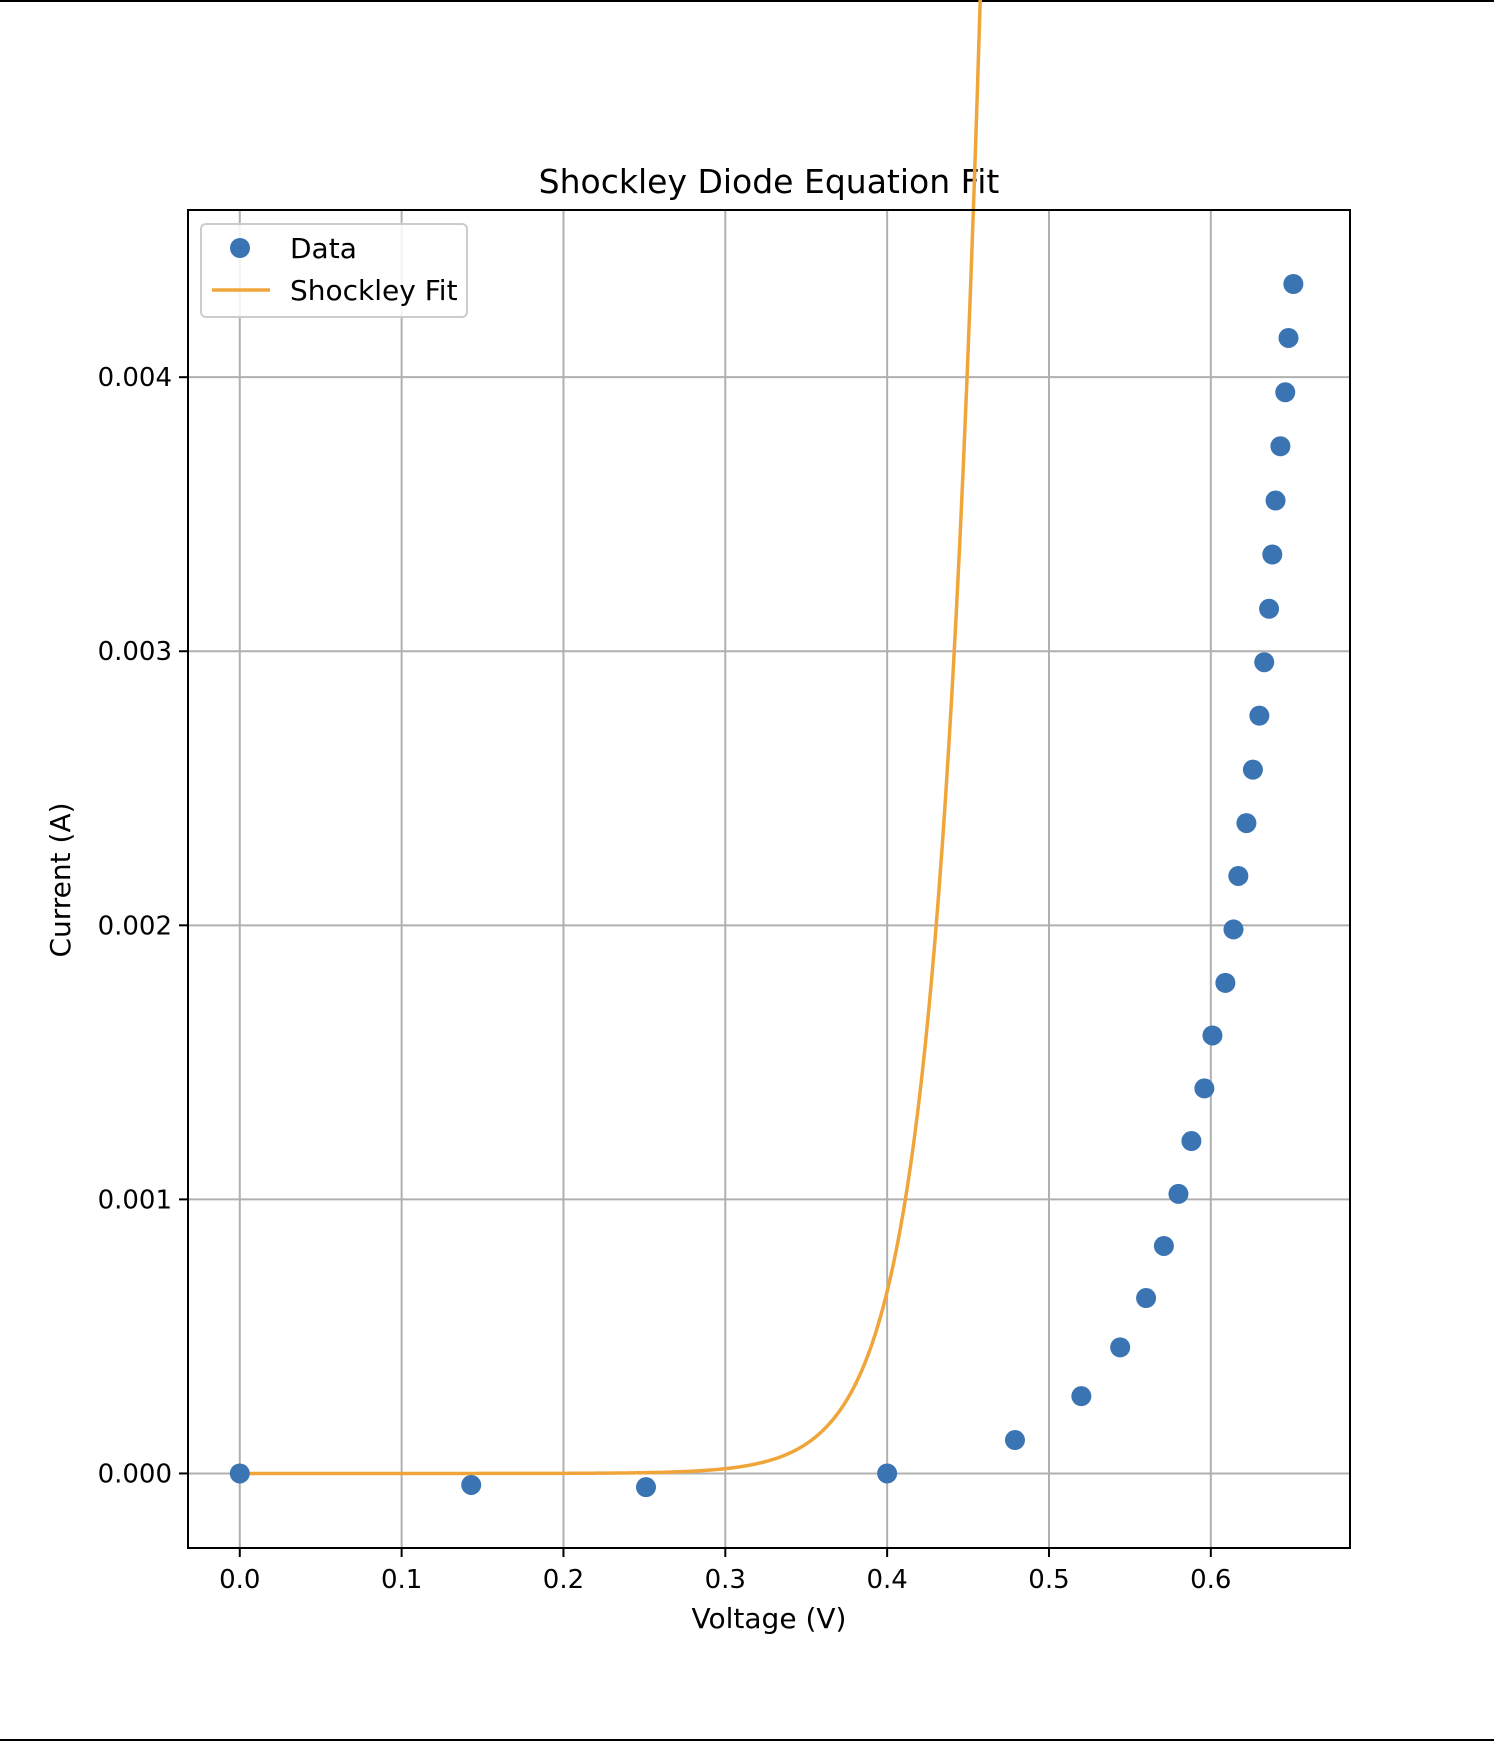 The height and width of the screenshot is (1742, 1494). Describe the element at coordinates (240, 248) in the screenshot. I see `legend-data-marker` at that location.